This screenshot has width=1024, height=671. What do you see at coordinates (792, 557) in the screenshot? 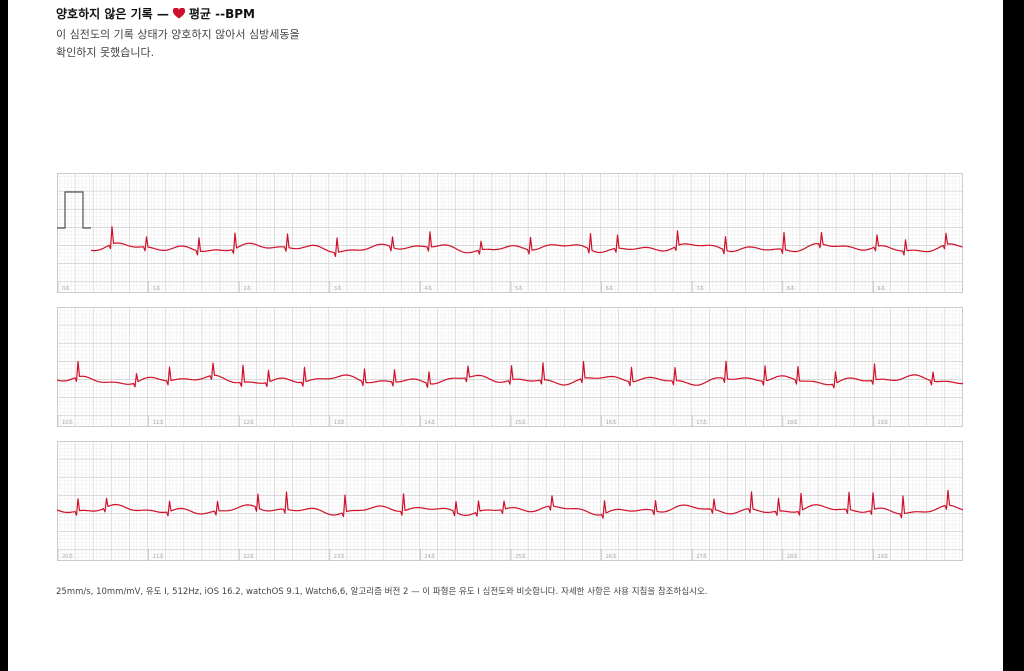
I see `time-label: 28초` at bounding box center [792, 557].